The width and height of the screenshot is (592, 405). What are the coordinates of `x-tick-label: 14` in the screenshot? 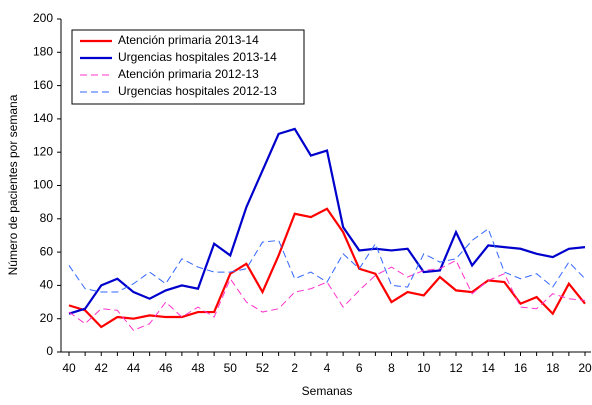 It's located at (489, 368).